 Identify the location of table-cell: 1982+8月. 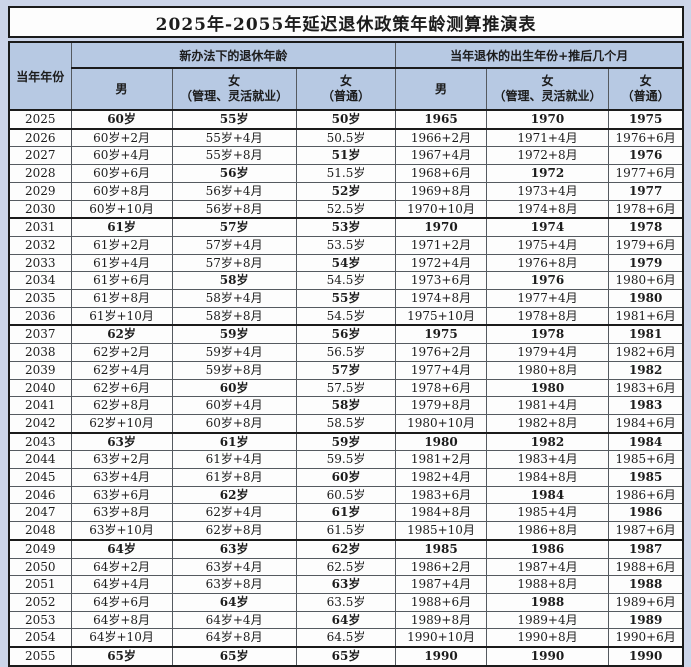
(547, 423).